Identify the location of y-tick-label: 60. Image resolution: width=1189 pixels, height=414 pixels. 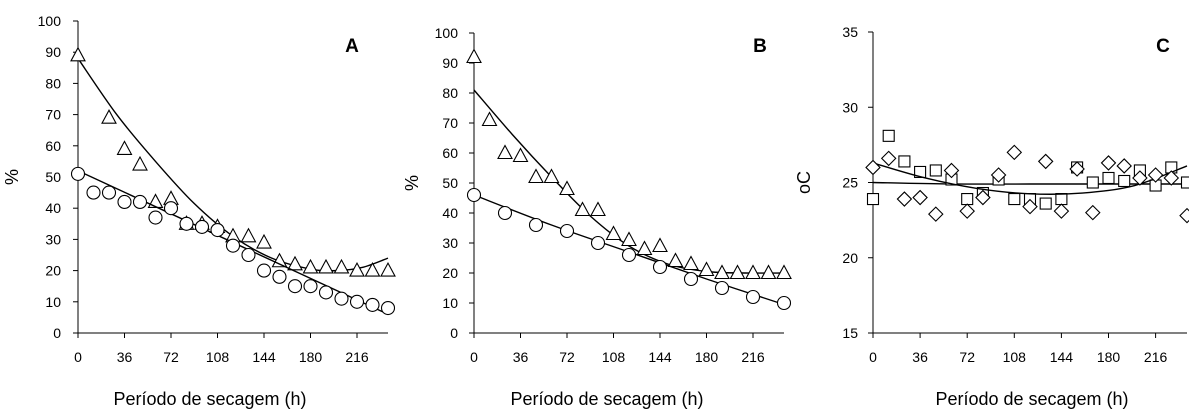
(450, 153).